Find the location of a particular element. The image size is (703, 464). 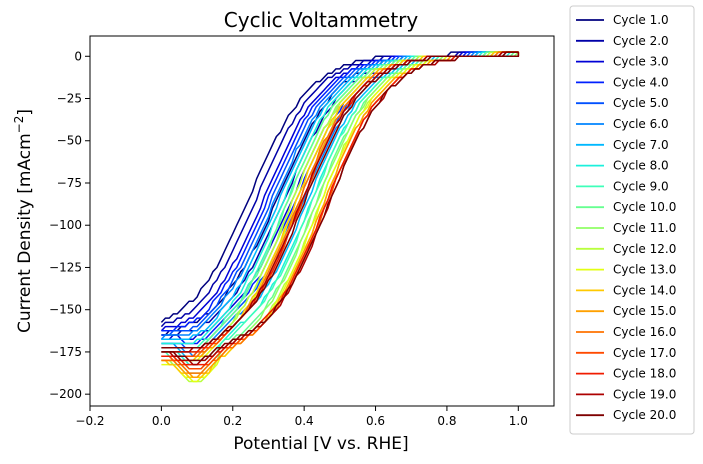

legend-item-label: Cycle 14.0 is located at coordinates (644, 290).